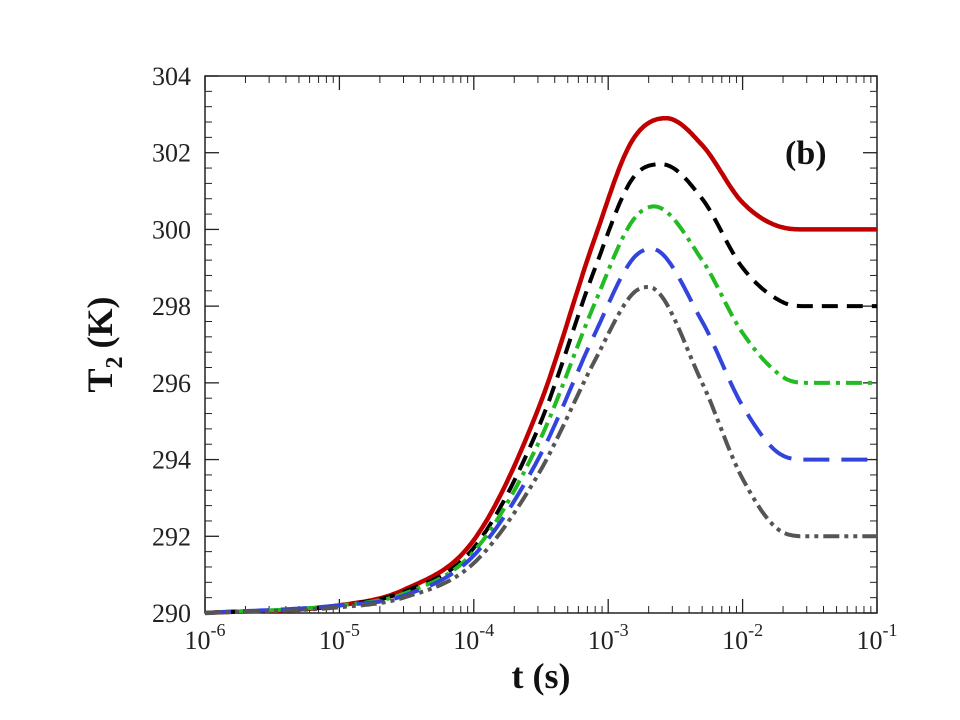 The width and height of the screenshot is (960, 720). I want to click on x-tick-label: 10⁻³, so click(608, 637).